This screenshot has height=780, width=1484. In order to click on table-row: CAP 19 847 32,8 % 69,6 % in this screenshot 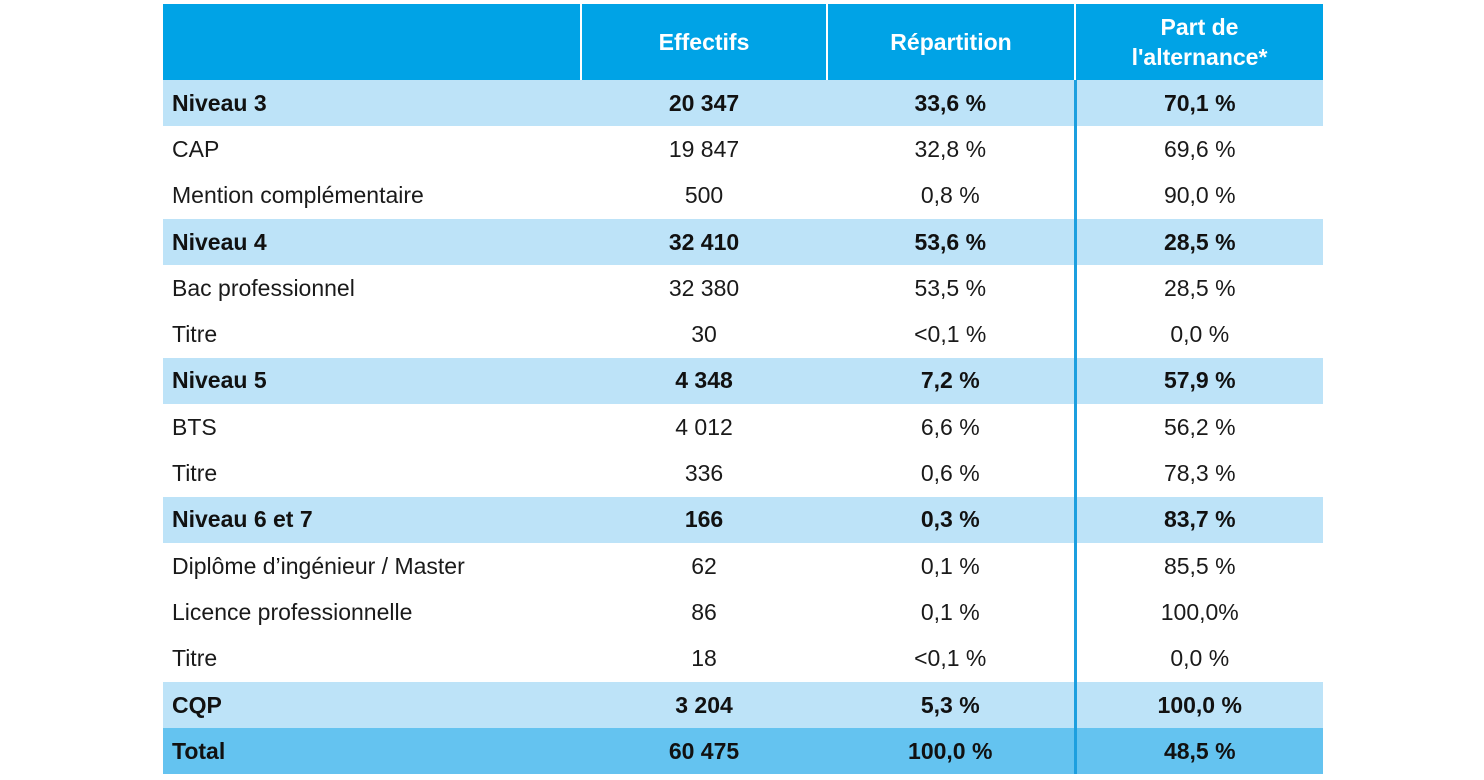, I will do `click(743, 149)`.